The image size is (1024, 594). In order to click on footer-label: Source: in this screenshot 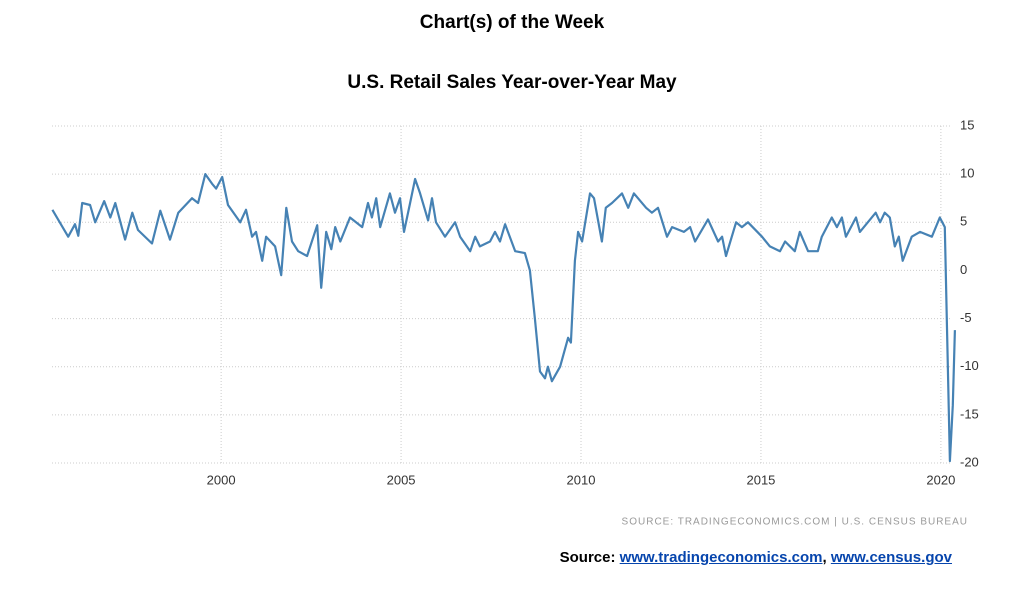, I will do `click(587, 557)`.